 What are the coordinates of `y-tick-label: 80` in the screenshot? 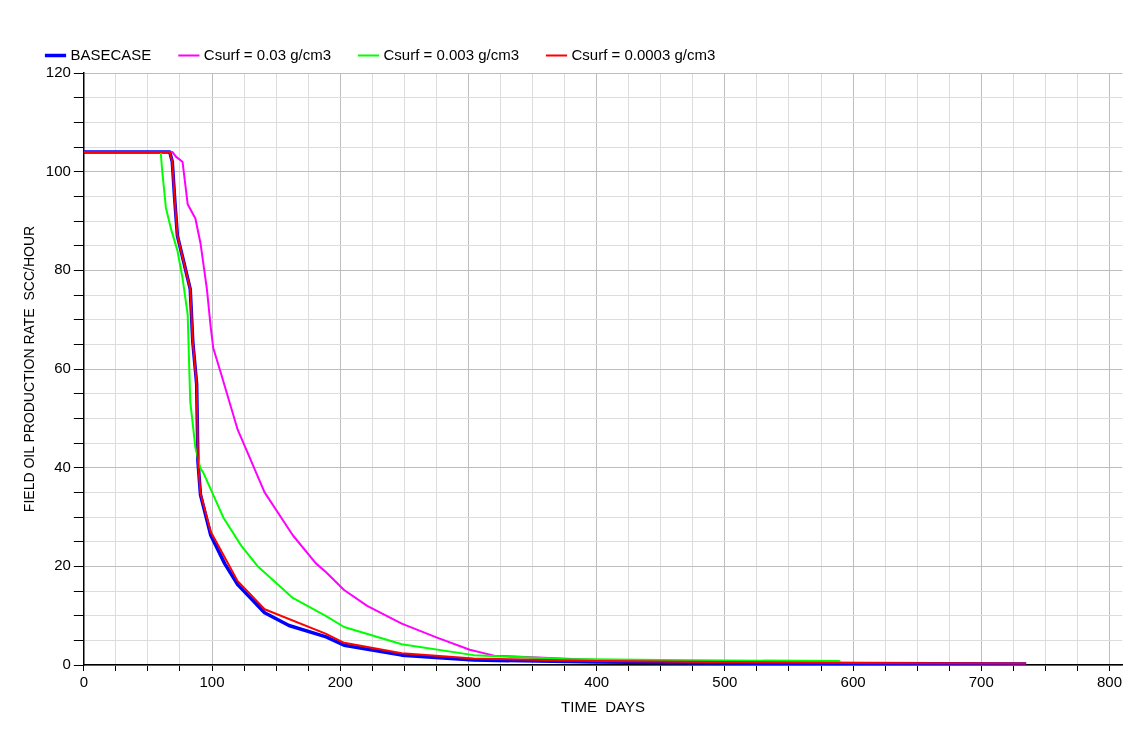 It's located at (62, 269).